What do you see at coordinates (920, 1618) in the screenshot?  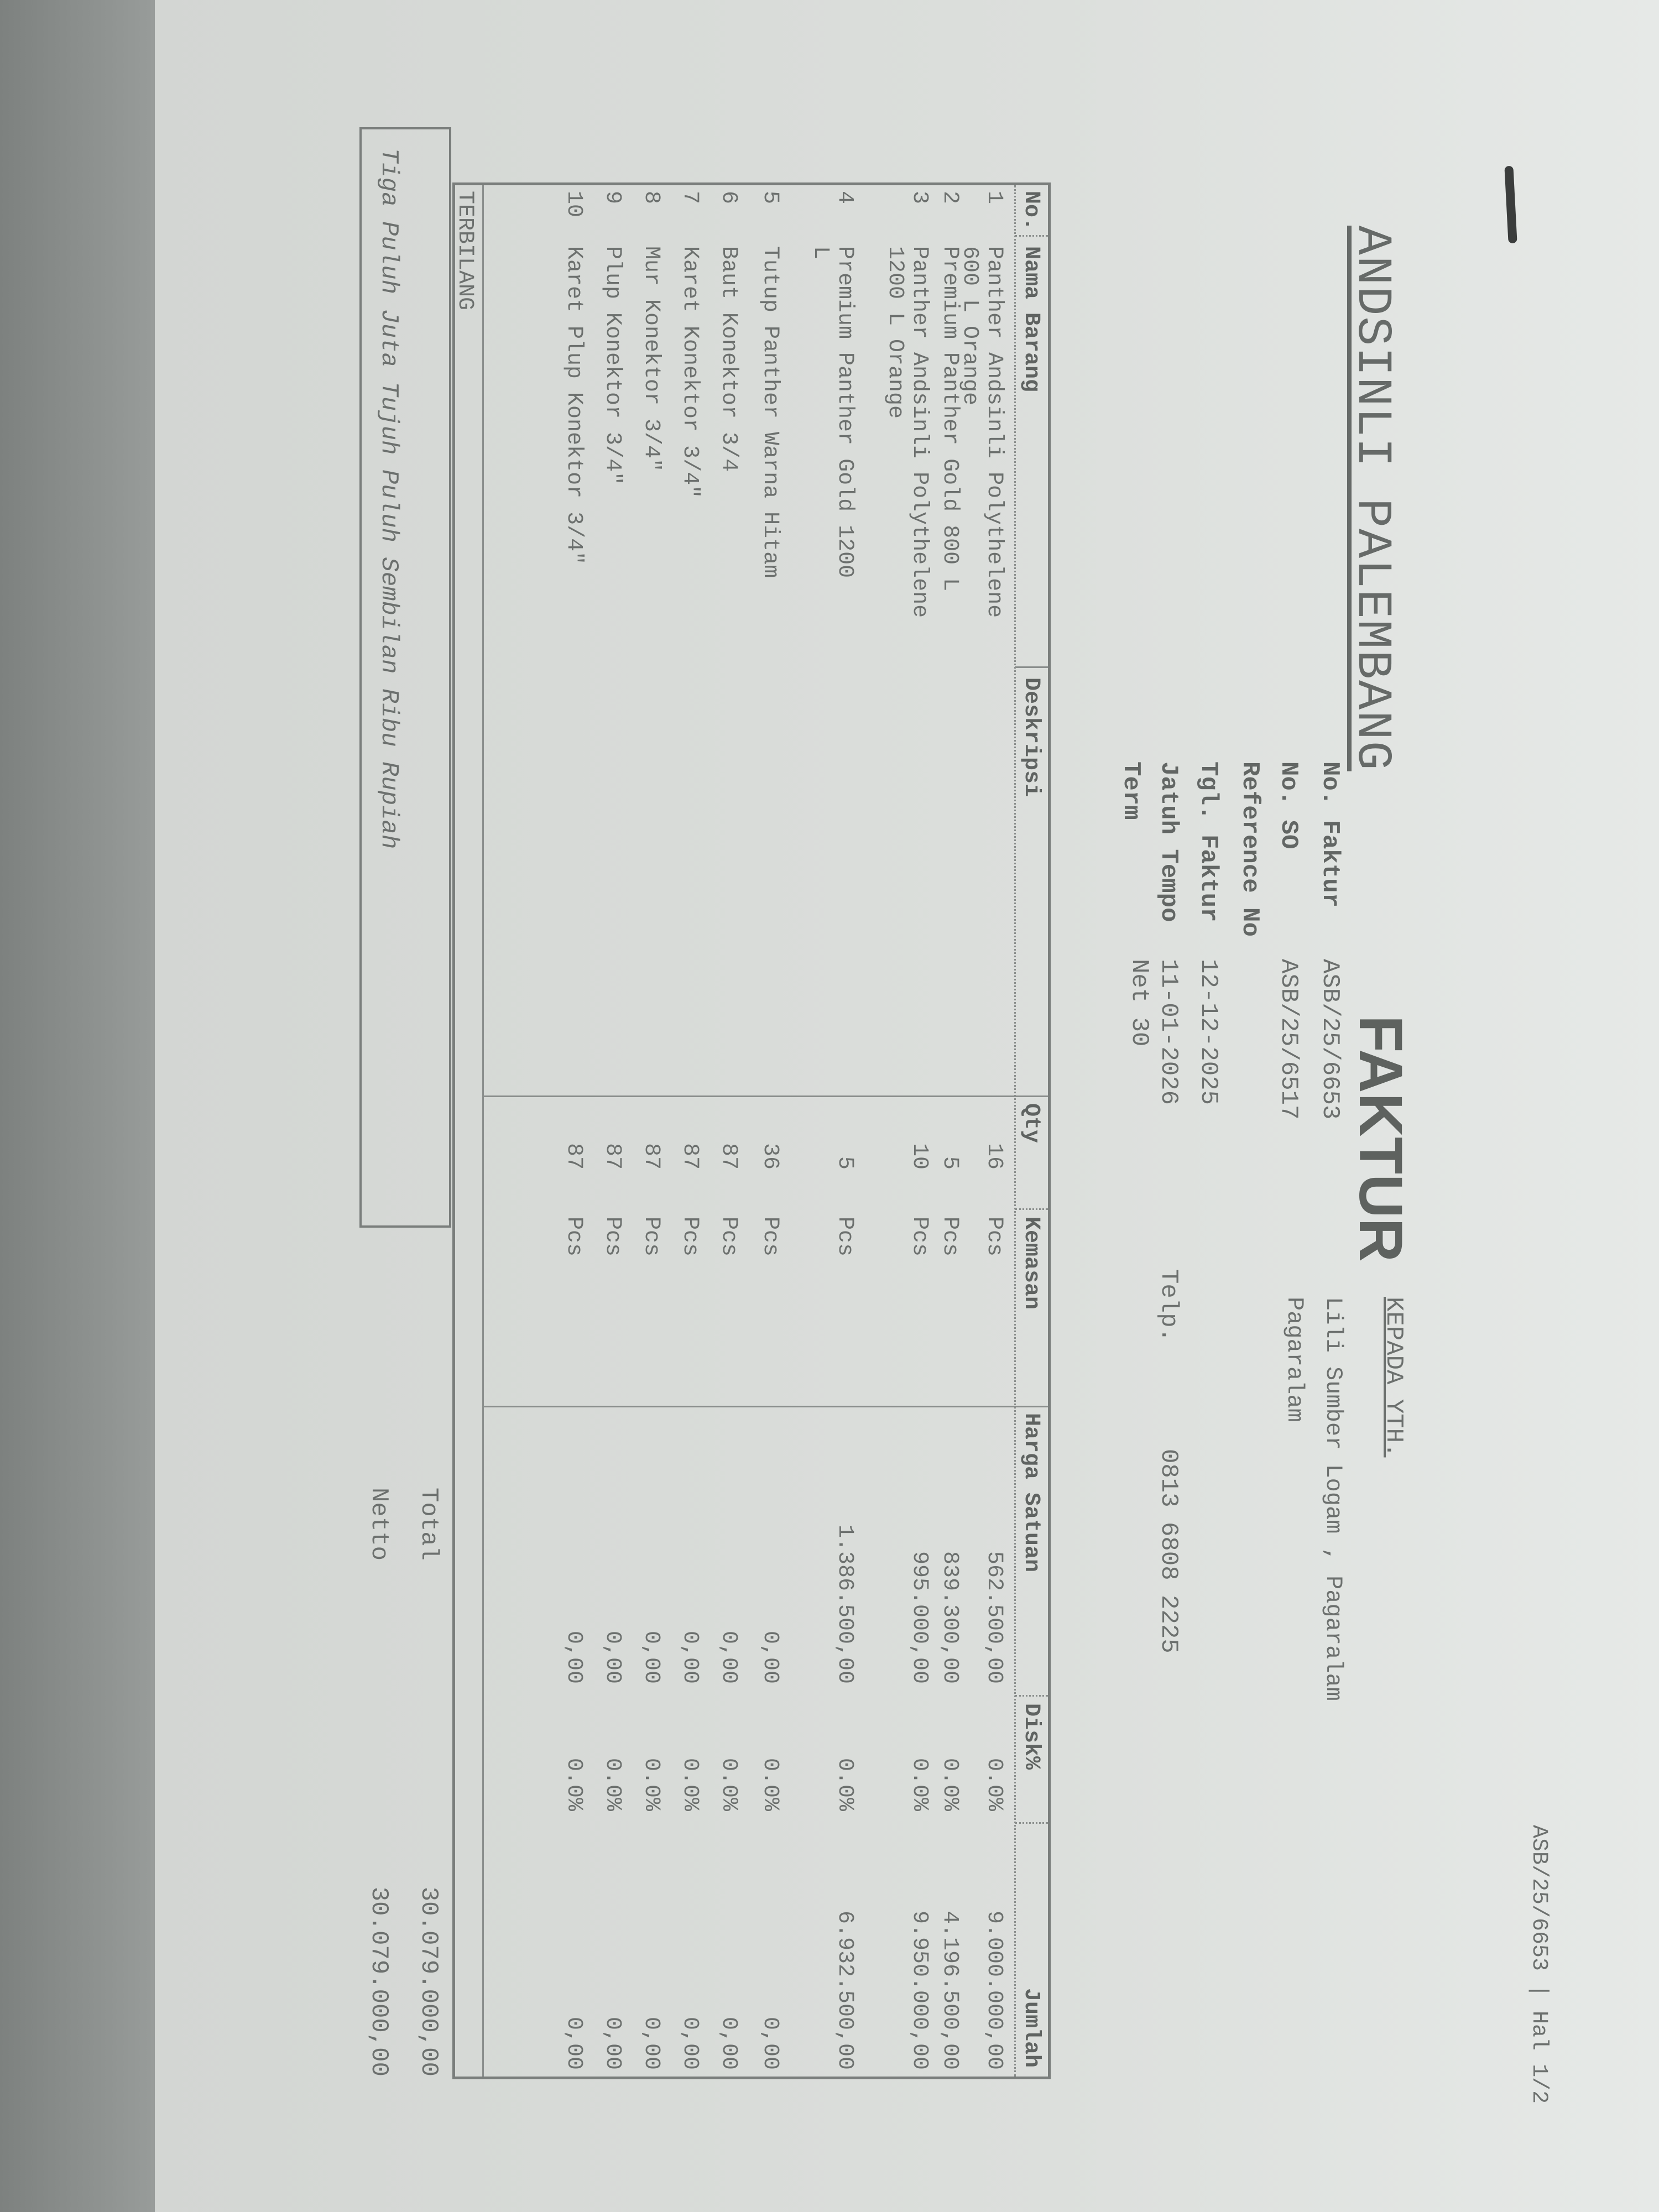 I see `row-price: 995.000,00` at bounding box center [920, 1618].